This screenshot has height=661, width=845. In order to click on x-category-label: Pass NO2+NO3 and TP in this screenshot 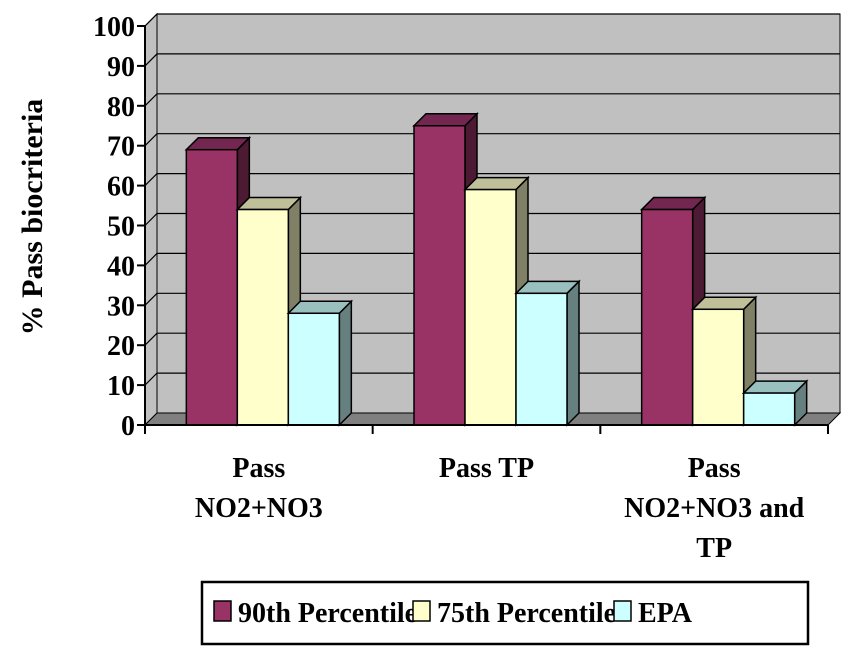, I will do `click(714, 508)`.